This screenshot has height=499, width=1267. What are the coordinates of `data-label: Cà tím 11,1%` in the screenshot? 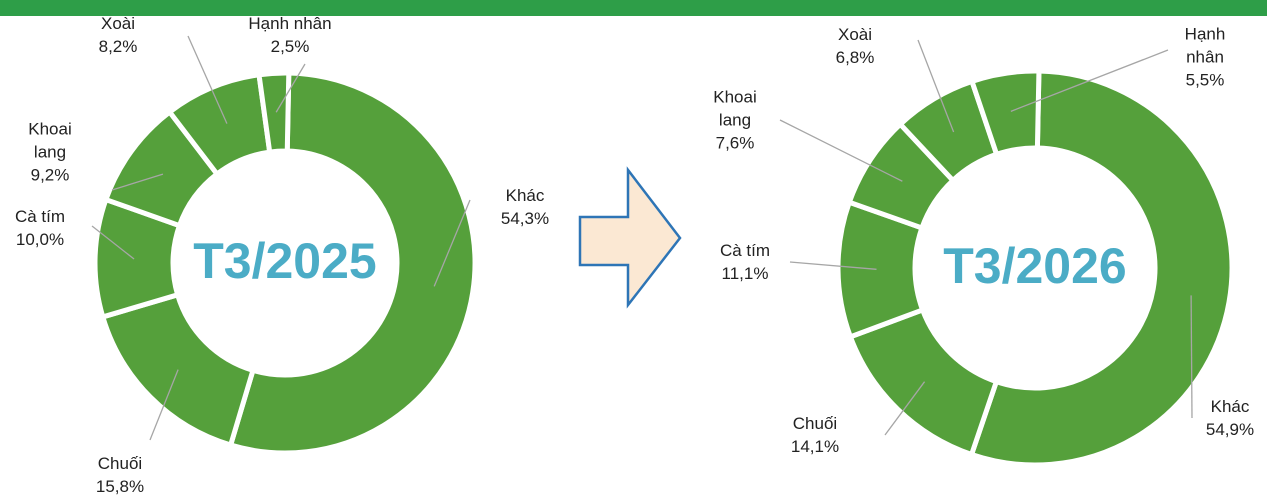 It's located at (745, 262).